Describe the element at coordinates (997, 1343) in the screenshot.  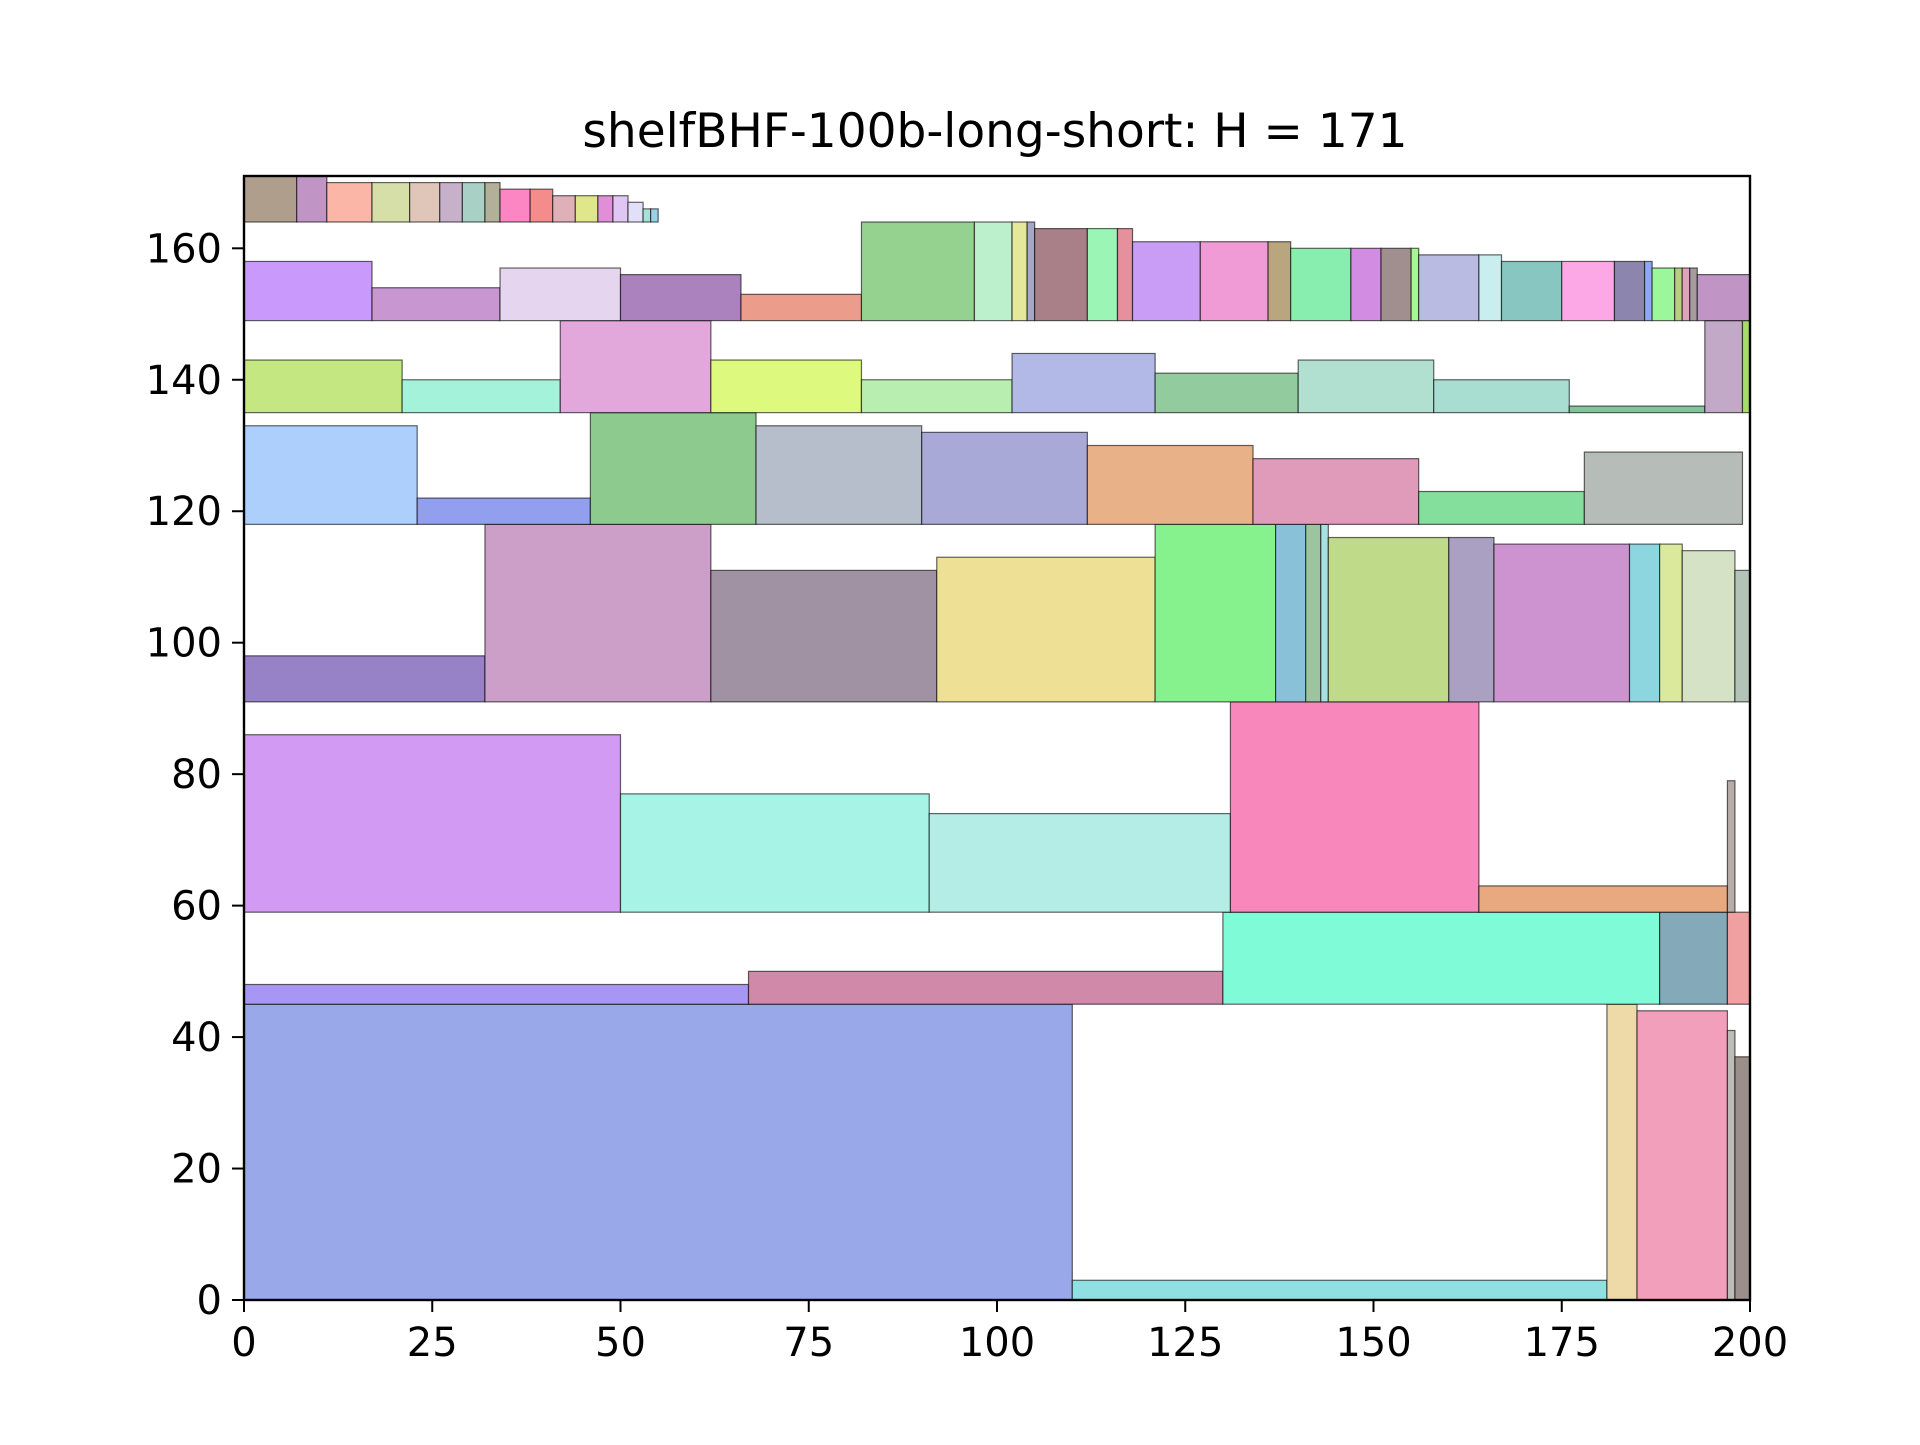
I see `x-tick-label: 100` at that location.